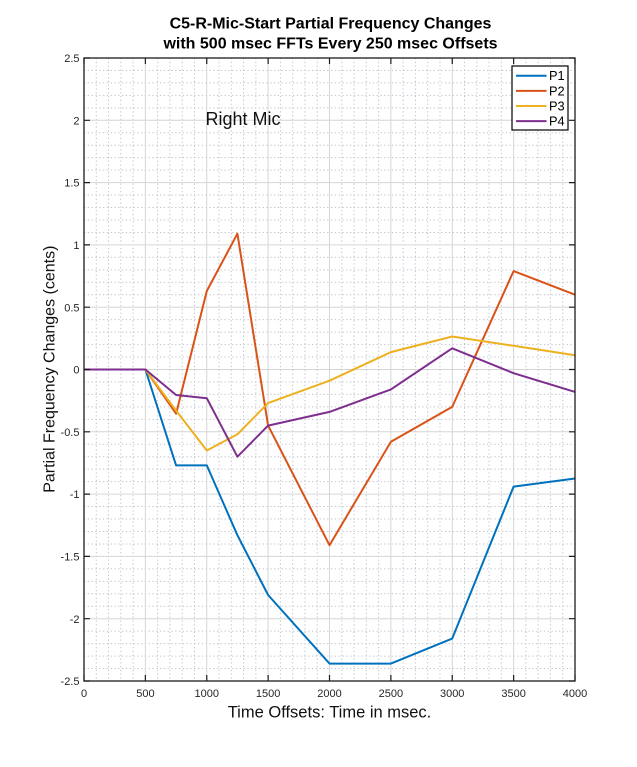 The height and width of the screenshot is (767, 637). I want to click on svg-text: 1, so click(76, 246).